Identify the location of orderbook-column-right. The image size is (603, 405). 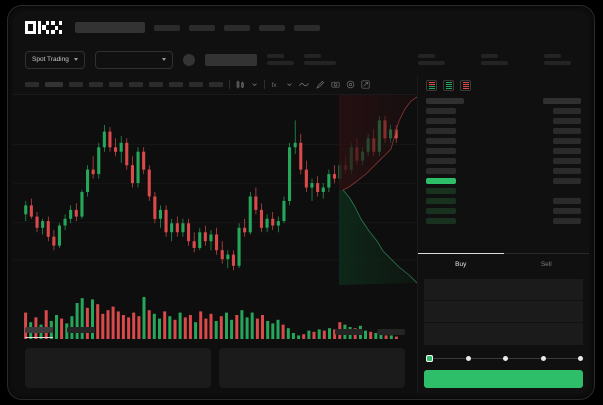
(544, 161).